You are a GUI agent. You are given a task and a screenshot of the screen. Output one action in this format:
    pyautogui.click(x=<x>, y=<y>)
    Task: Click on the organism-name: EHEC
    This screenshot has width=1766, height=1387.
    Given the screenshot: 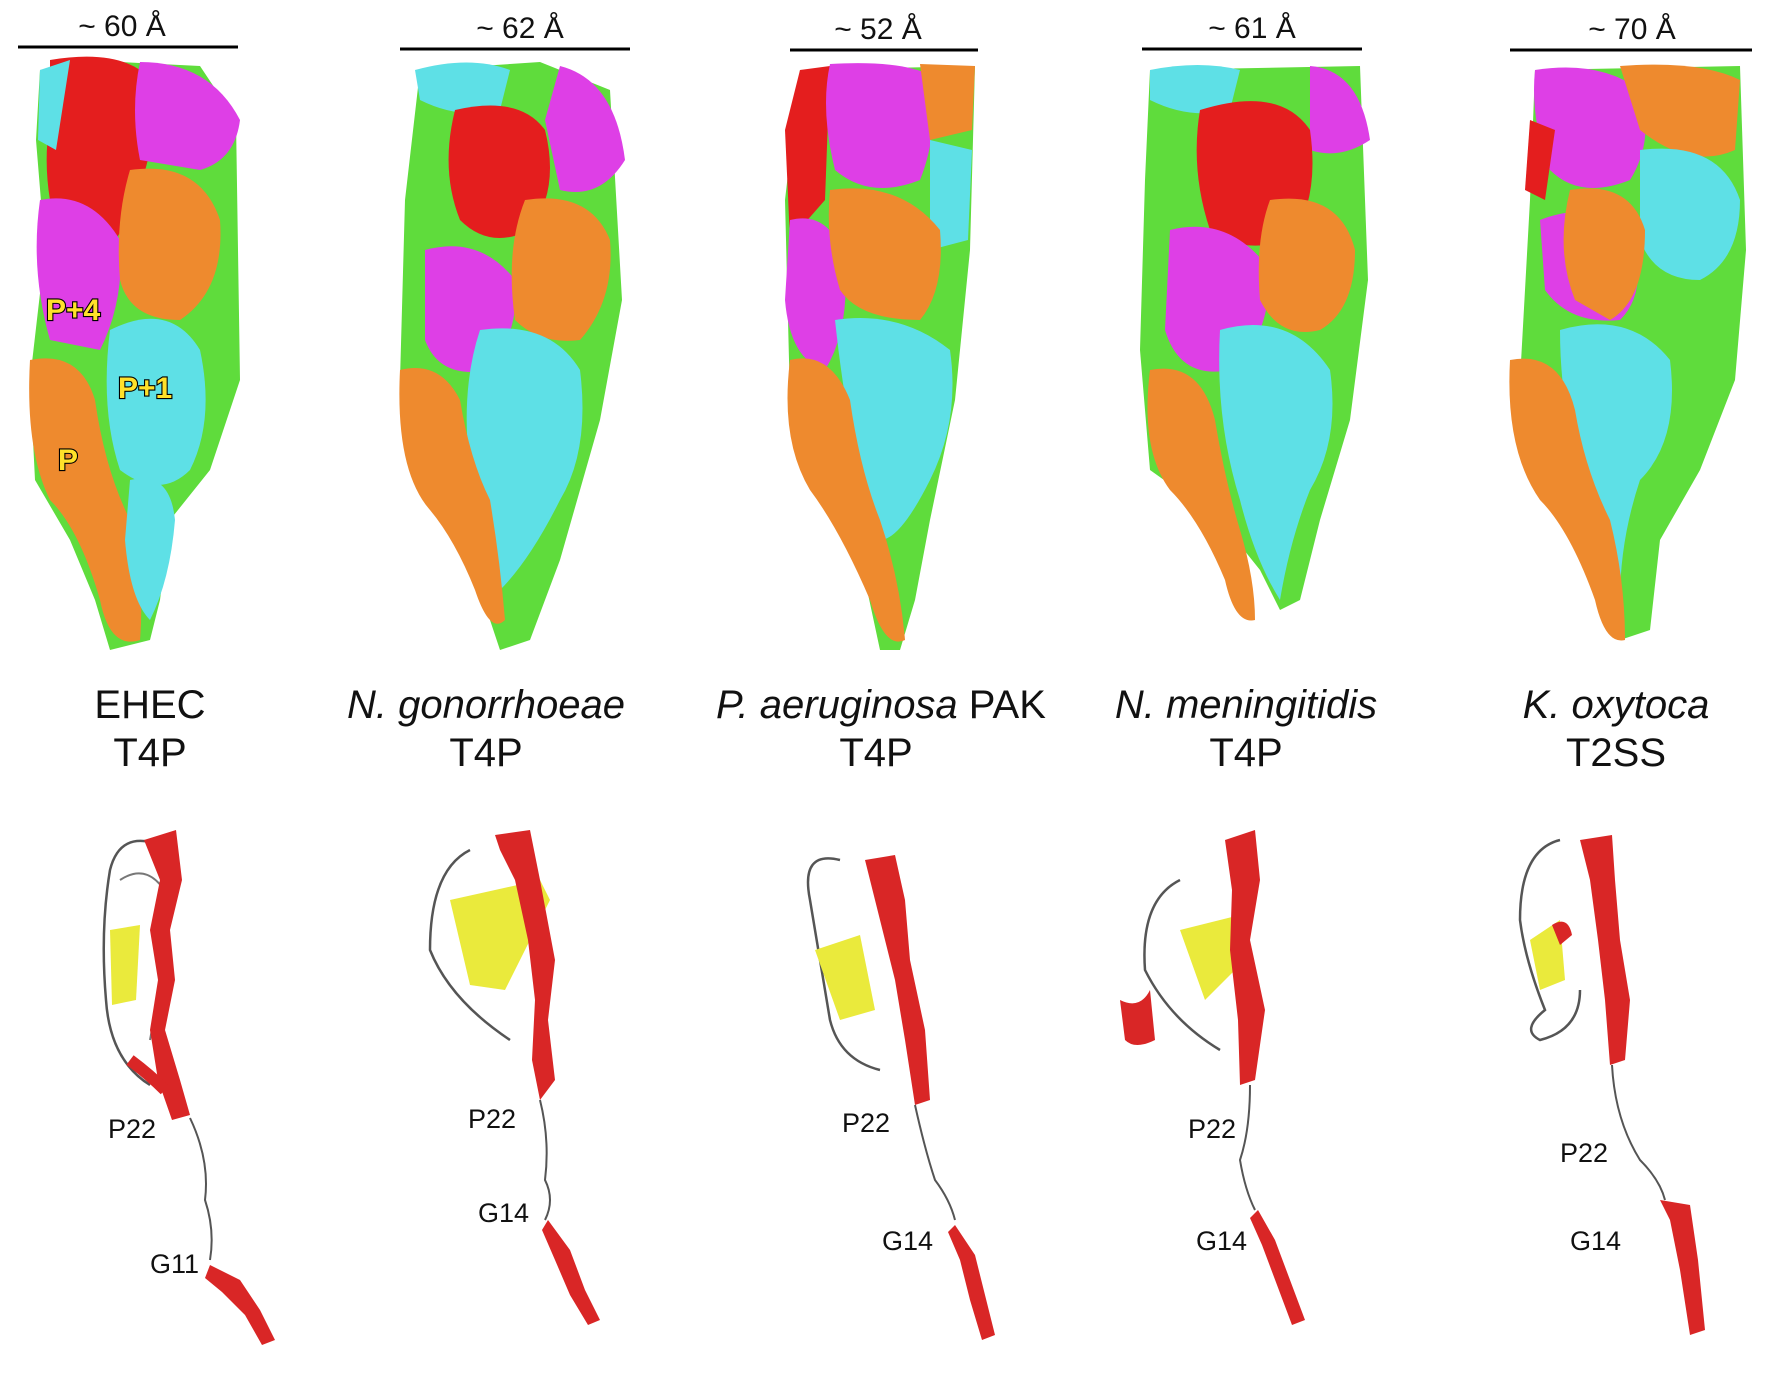 What is the action you would take?
    pyautogui.click(x=150, y=705)
    